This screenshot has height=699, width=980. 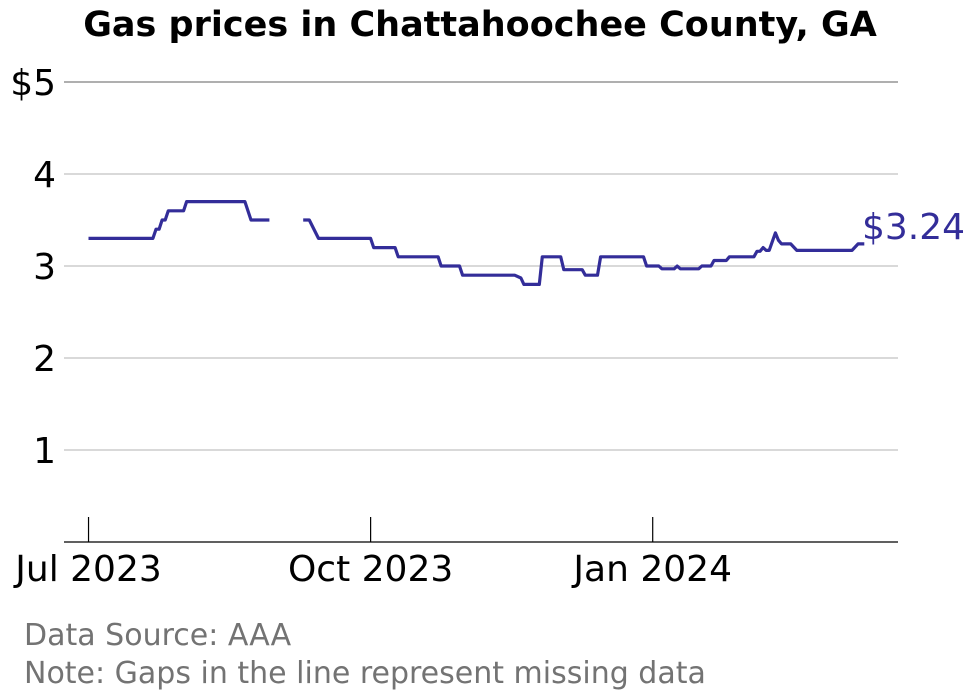 I want to click on x-axis-ticks: Jul 2023 Oct 2023 Jan 2024, so click(x=372, y=553).